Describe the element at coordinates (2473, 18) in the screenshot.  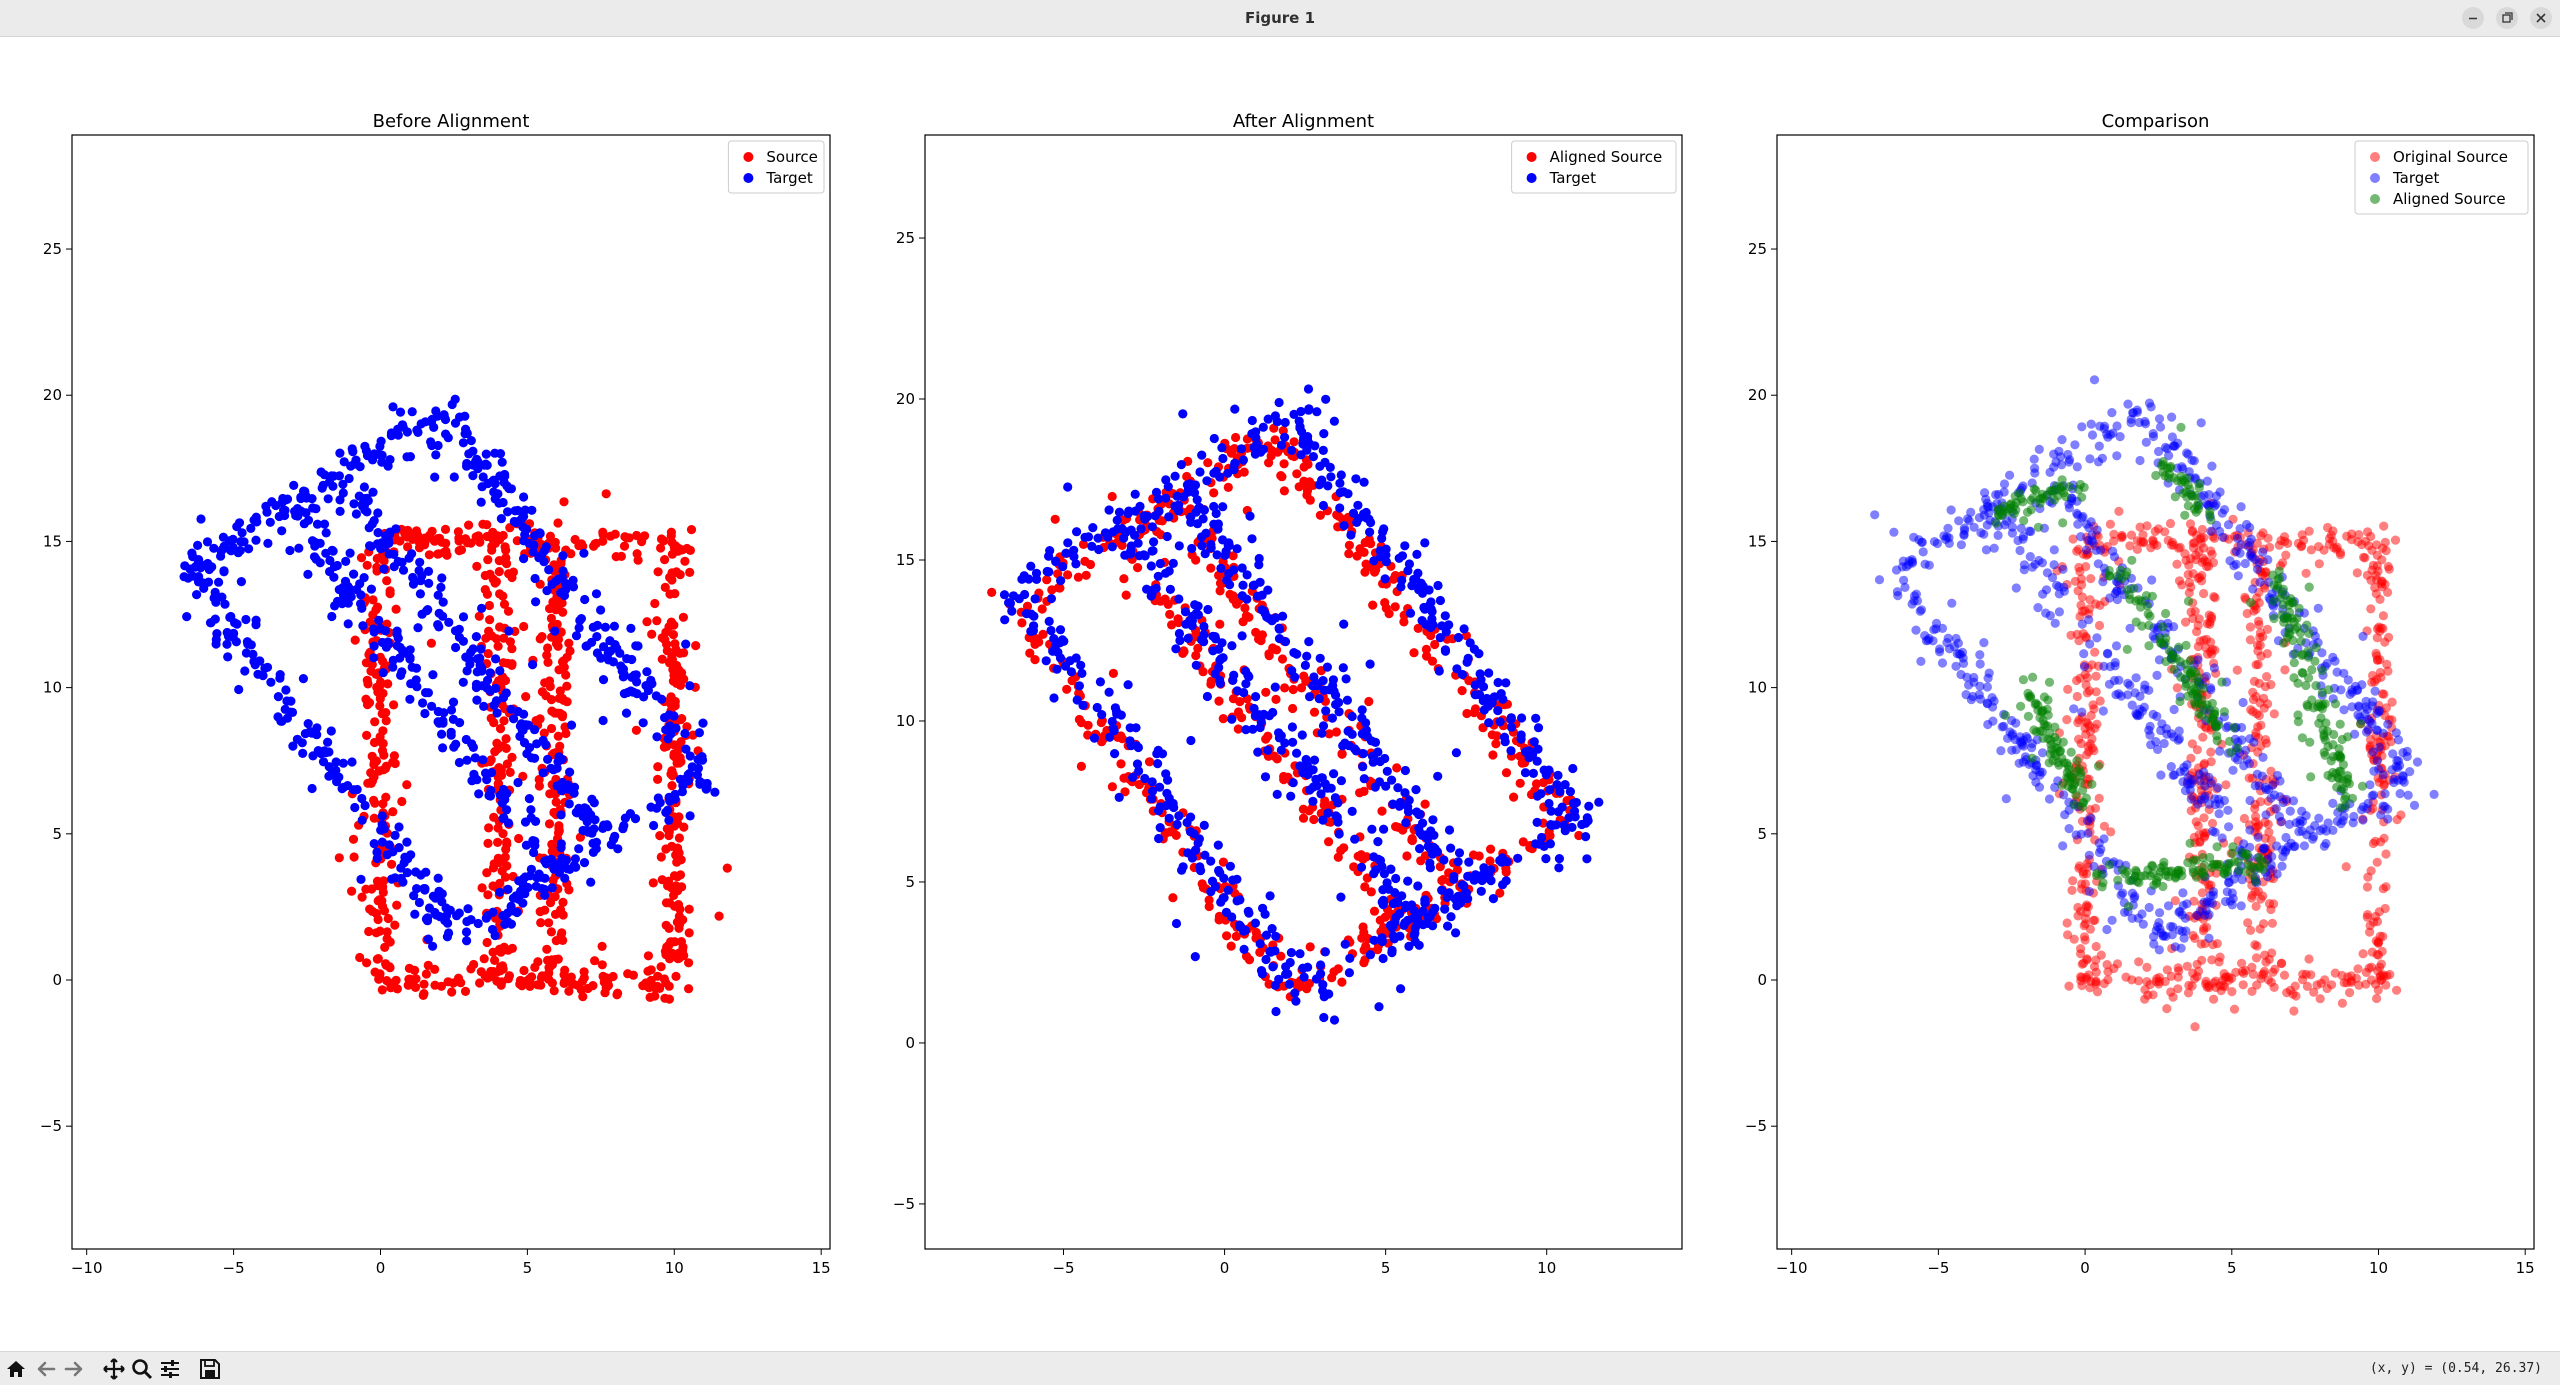
I see `minimize-button` at that location.